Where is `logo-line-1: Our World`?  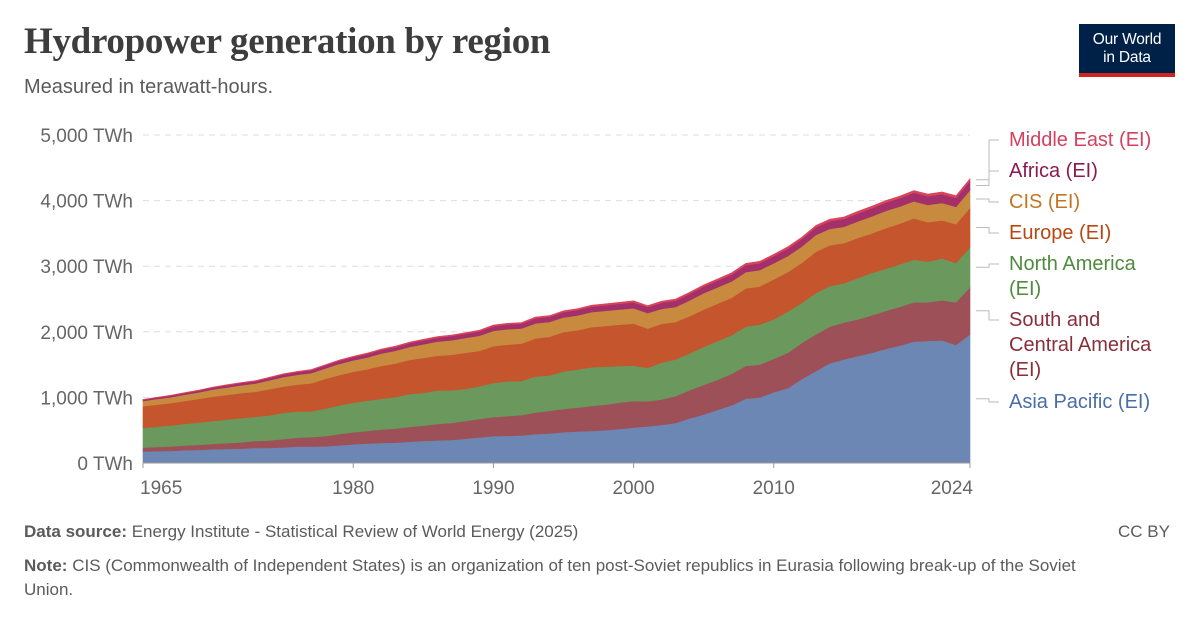
logo-line-1: Our World is located at coordinates (1127, 39).